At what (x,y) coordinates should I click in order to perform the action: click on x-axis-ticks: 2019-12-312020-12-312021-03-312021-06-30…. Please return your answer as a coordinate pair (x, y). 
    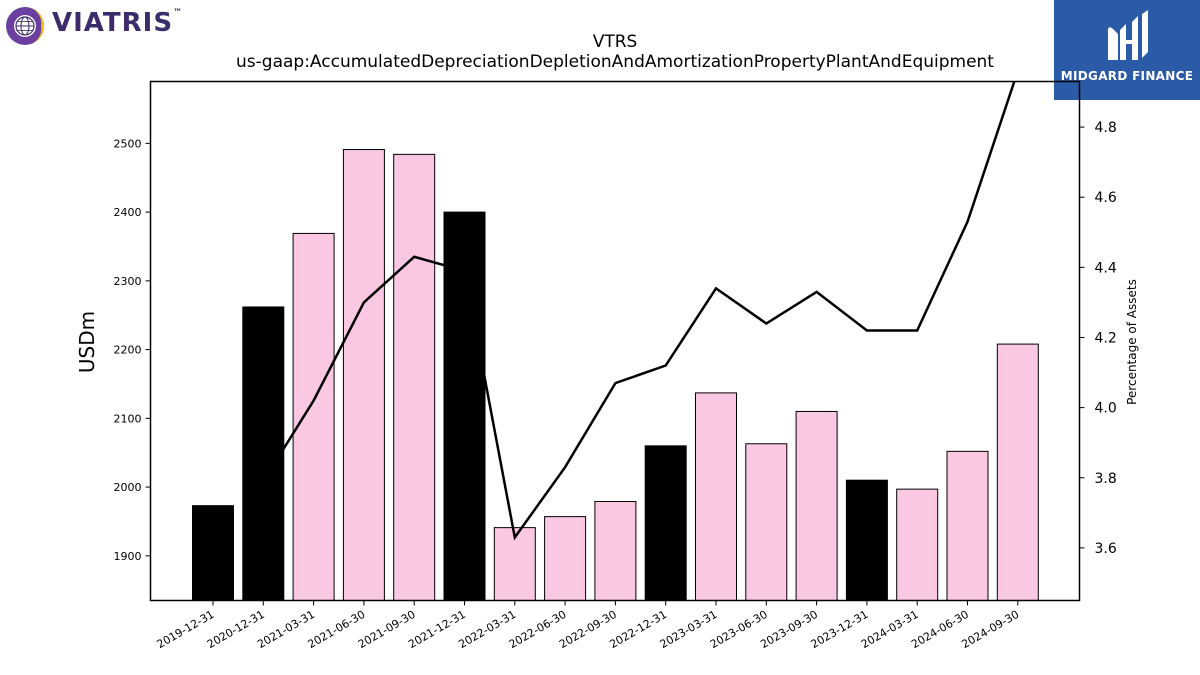
    Looking at the image, I should click on (588, 625).